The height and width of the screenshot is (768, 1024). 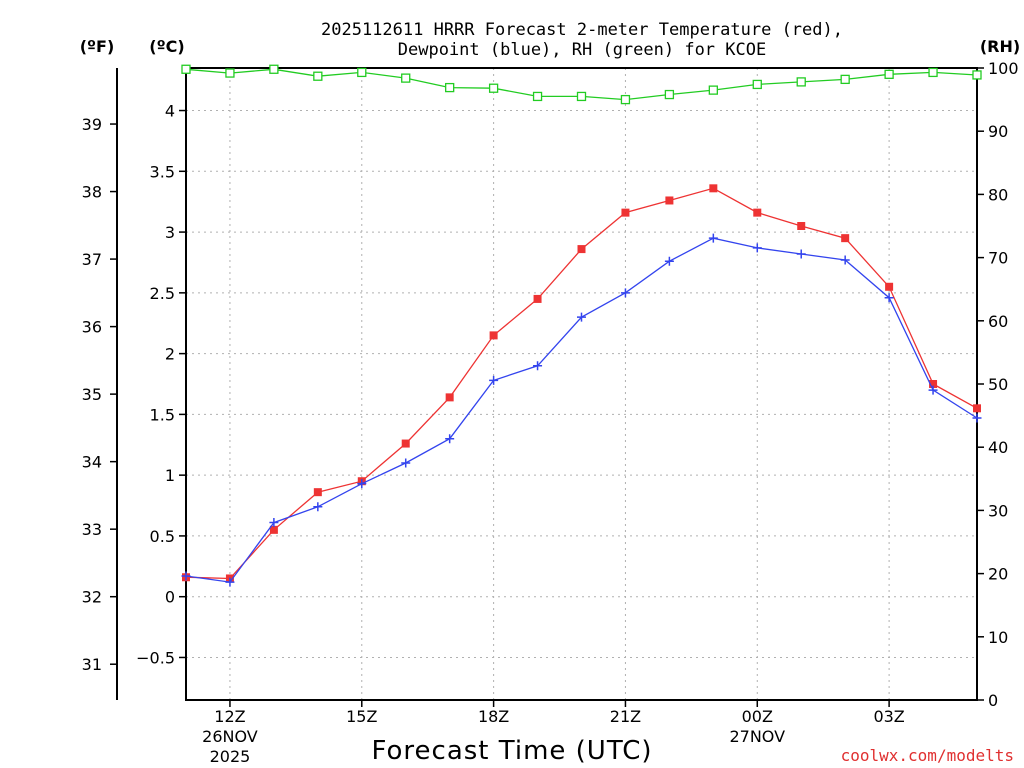 What do you see at coordinates (757, 716) in the screenshot?
I see `x-tick-label: 00Z` at bounding box center [757, 716].